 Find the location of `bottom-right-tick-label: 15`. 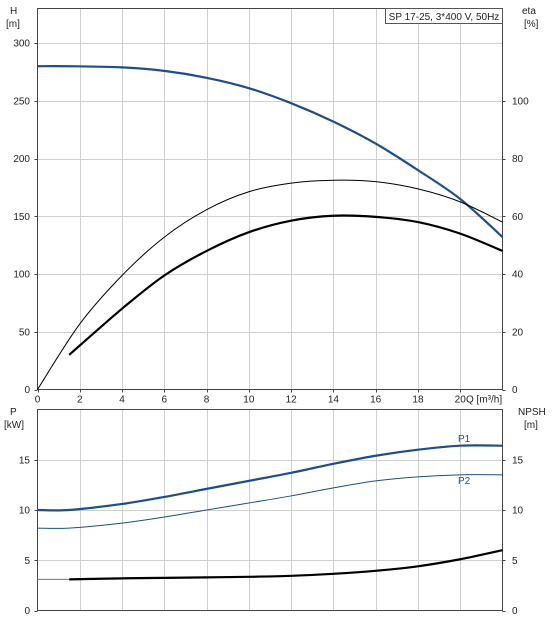

bottom-right-tick-label: 15 is located at coordinates (518, 460).